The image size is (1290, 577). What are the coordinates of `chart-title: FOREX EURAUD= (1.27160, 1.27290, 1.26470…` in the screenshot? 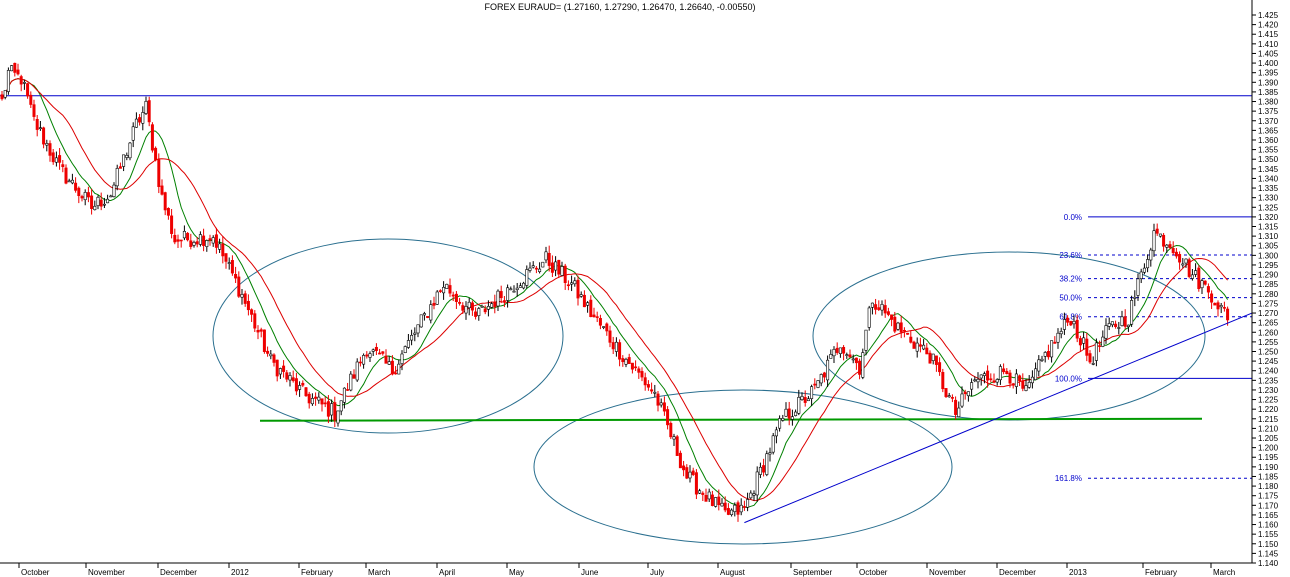 It's located at (620, 7).